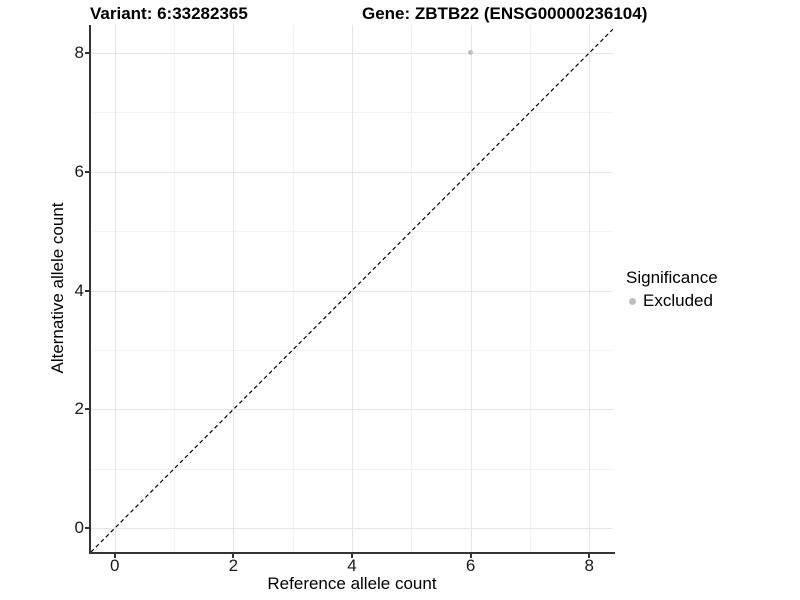  Describe the element at coordinates (352, 565) in the screenshot. I see `x-tick-label: 4` at that location.